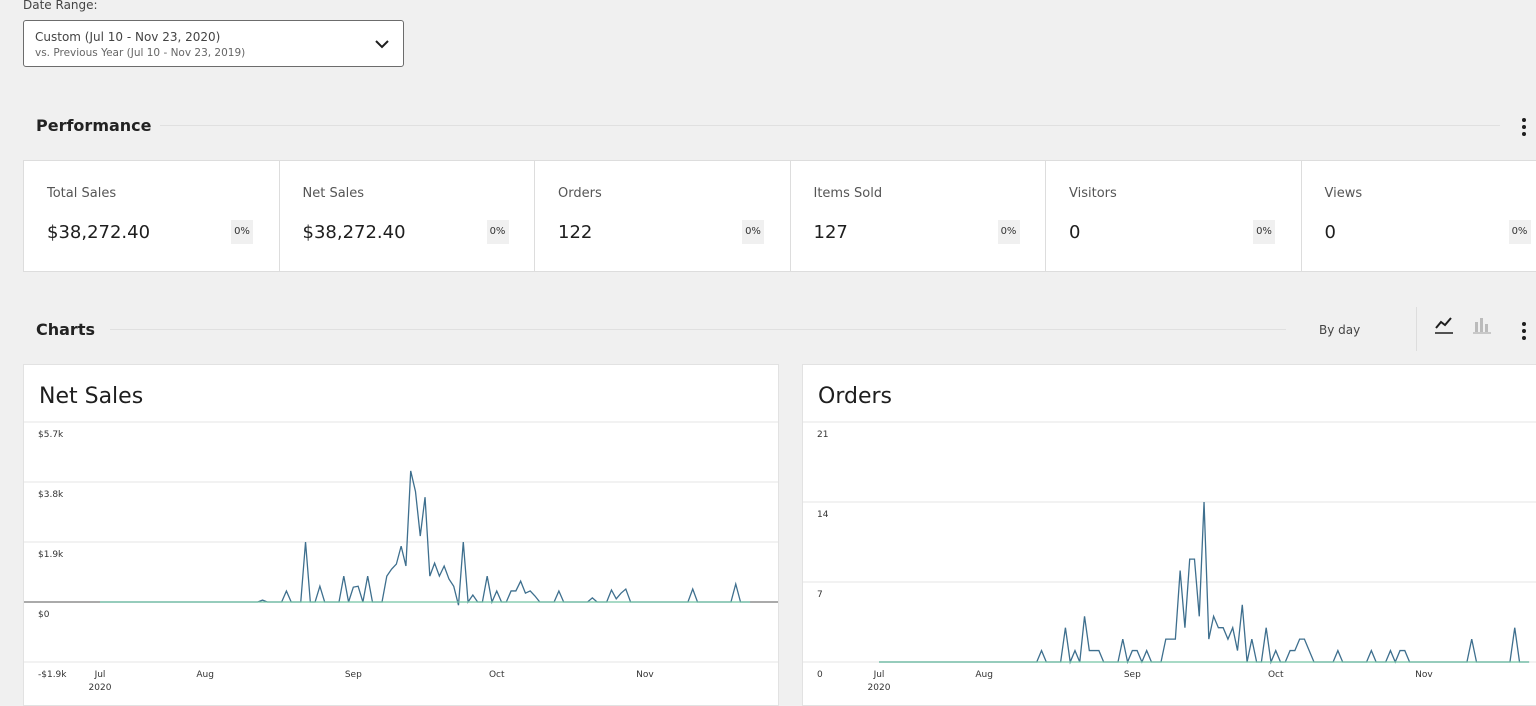 This screenshot has width=1536, height=706. I want to click on interval-select: By day, so click(1340, 330).